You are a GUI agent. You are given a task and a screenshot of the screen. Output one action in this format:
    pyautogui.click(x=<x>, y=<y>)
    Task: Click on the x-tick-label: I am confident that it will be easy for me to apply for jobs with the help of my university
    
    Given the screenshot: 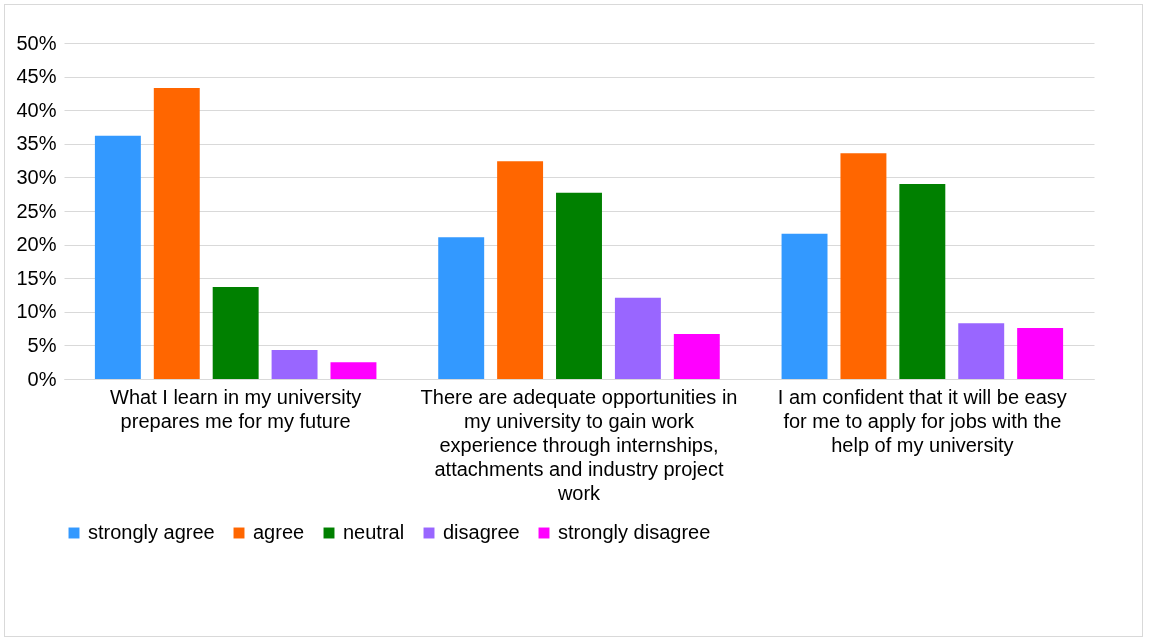 What is the action you would take?
    pyautogui.click(x=922, y=420)
    